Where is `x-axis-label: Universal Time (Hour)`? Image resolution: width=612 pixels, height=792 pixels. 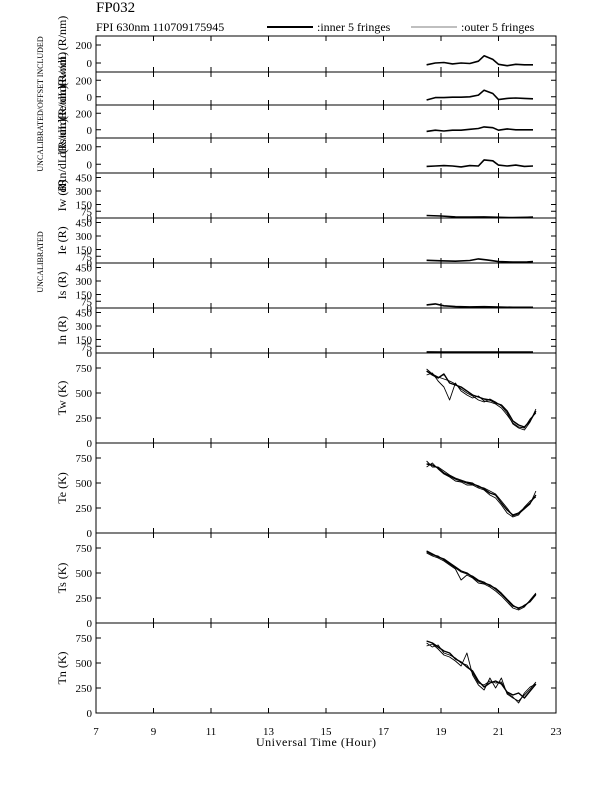
x-axis-label: Universal Time (Hour) is located at coordinates (316, 742).